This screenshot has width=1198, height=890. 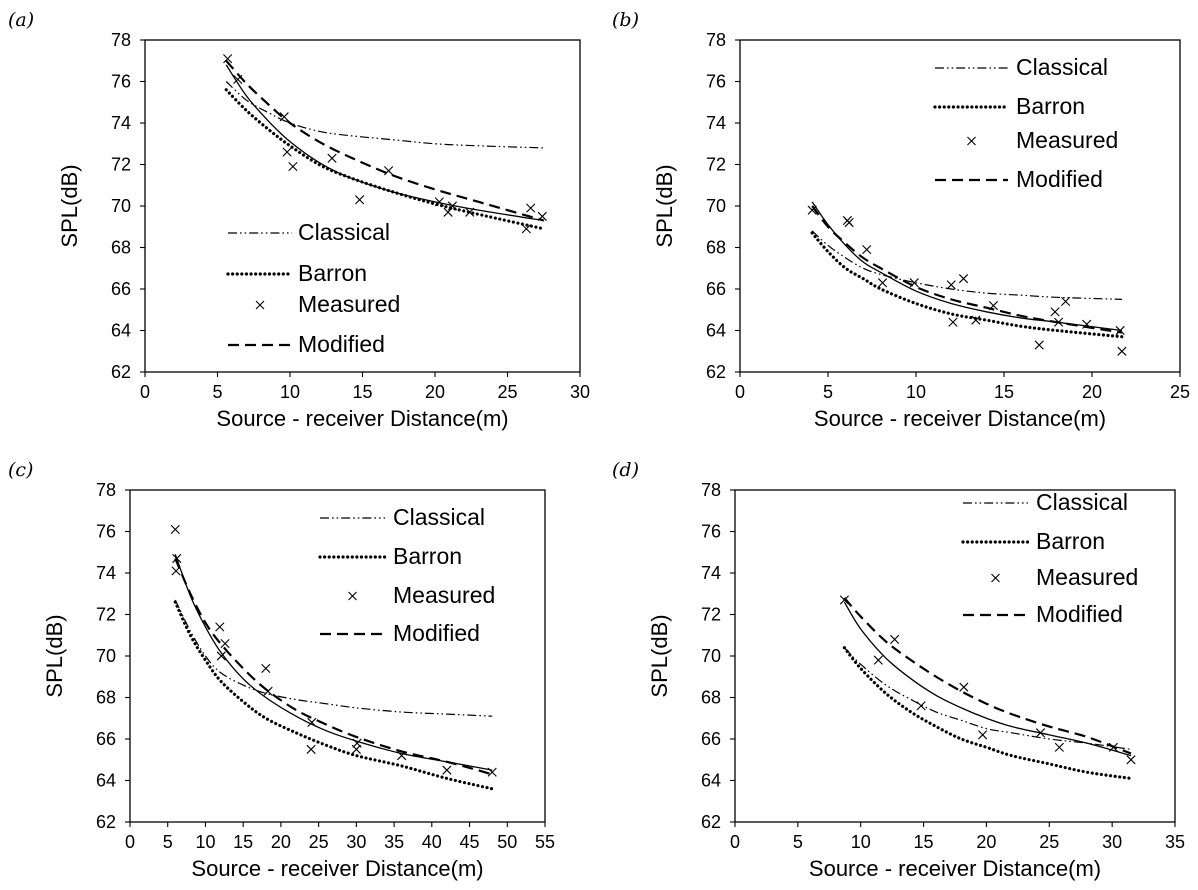 I want to click on y-tick-label: 74, so click(x=106, y=573).